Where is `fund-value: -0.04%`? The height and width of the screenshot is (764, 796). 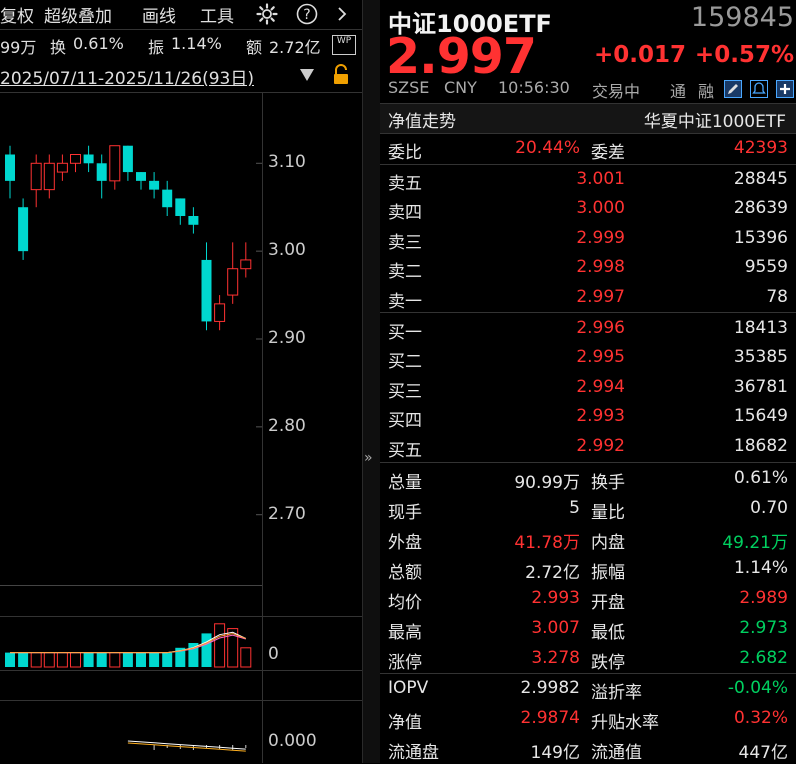
fund-value: -0.04% is located at coordinates (757, 688).